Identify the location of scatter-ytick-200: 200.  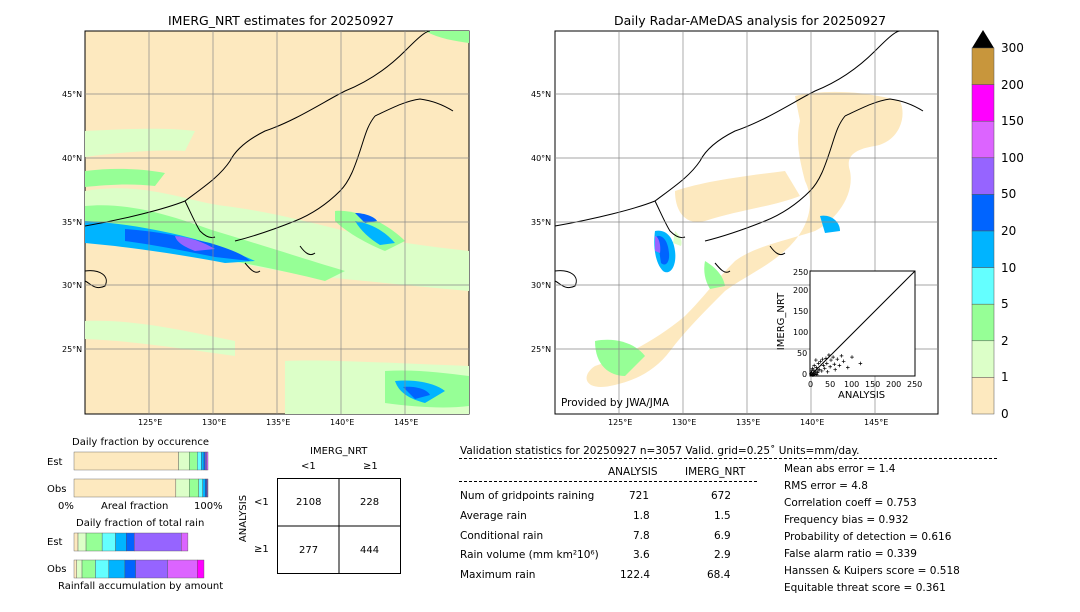
(801, 290).